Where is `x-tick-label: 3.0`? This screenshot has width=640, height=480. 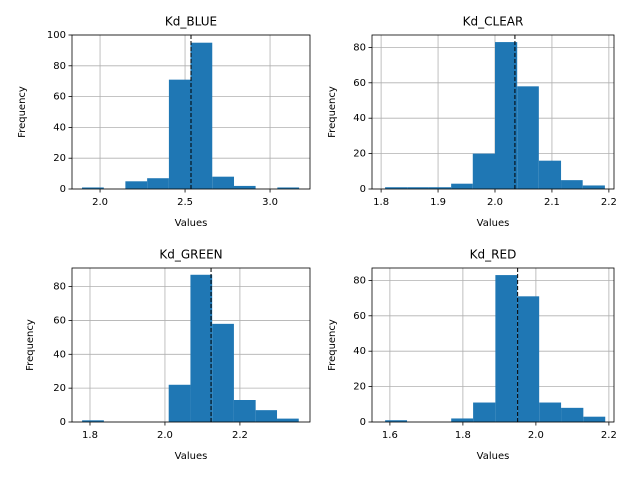 x-tick-label: 3.0 is located at coordinates (270, 202).